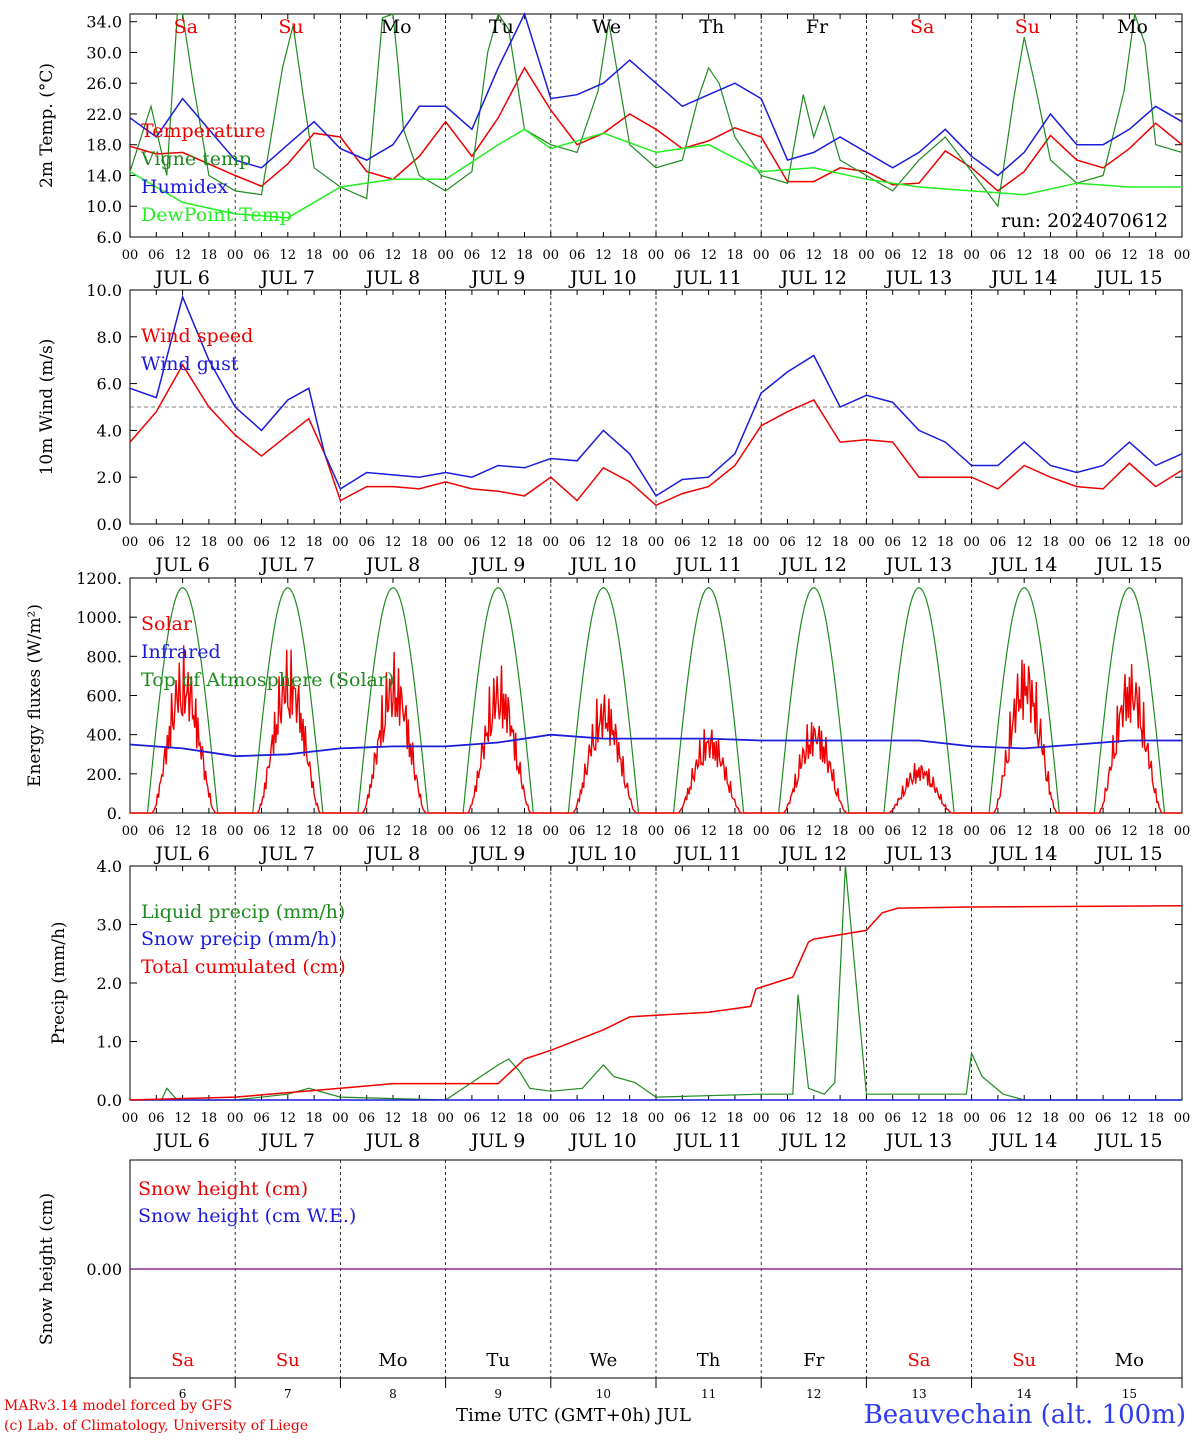 The image size is (1194, 1440). Describe the element at coordinates (606, 27) in the screenshot. I see `day-name-top: We` at that location.